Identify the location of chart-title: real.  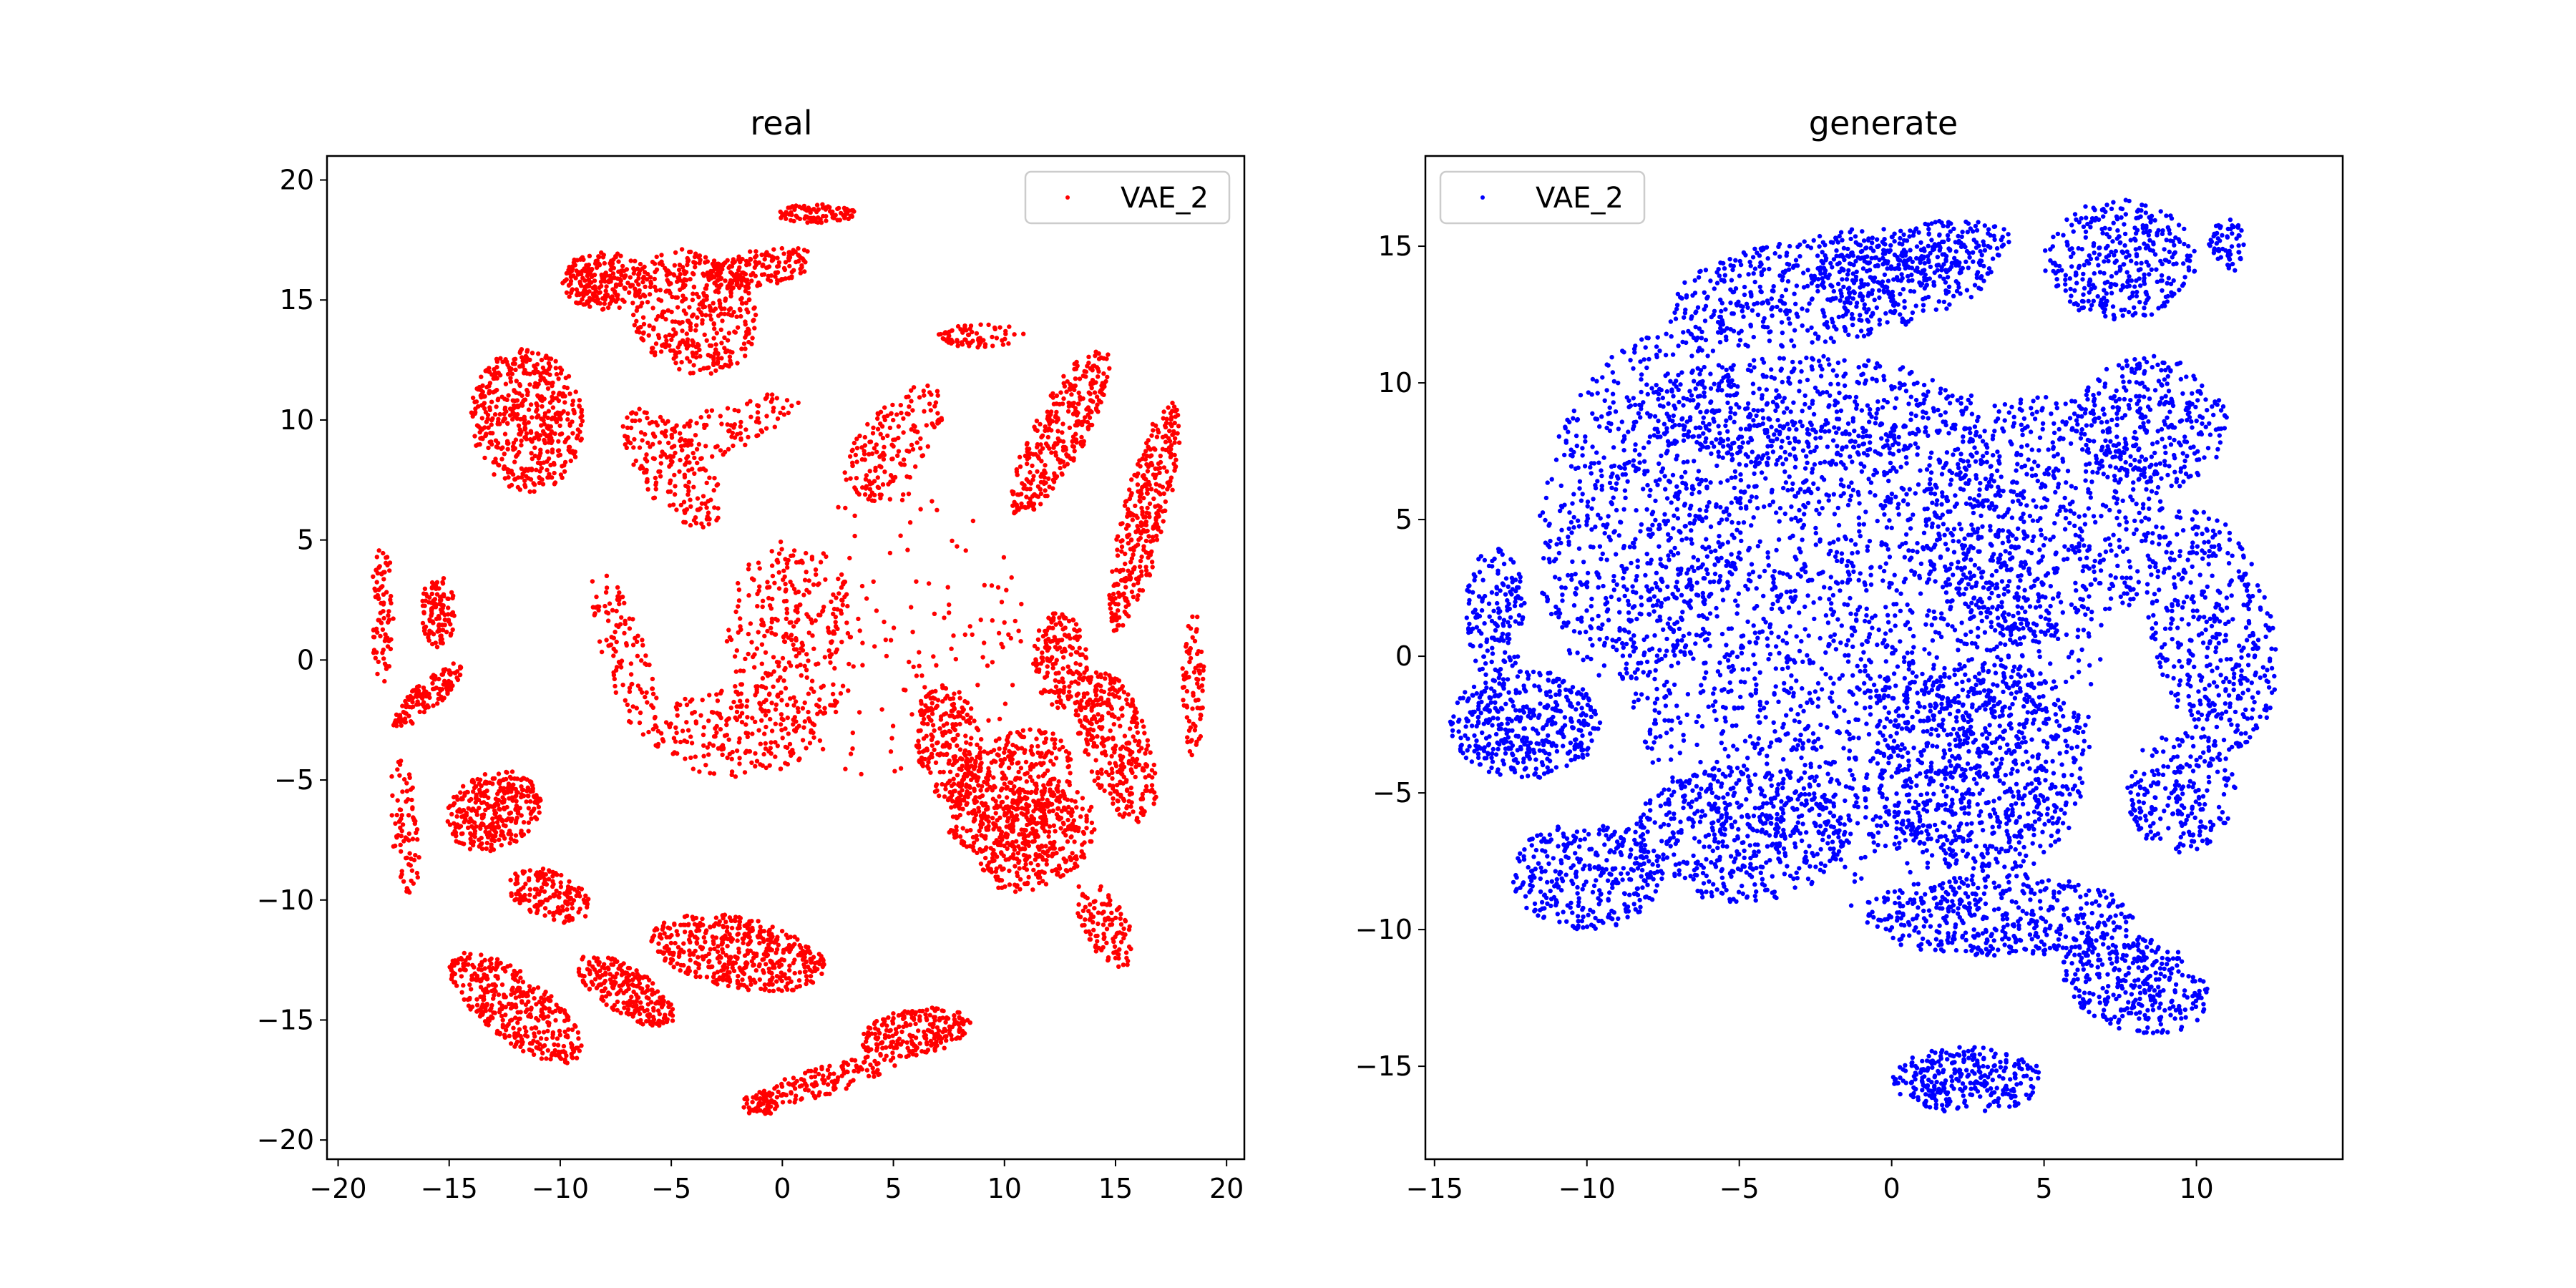
(781, 123).